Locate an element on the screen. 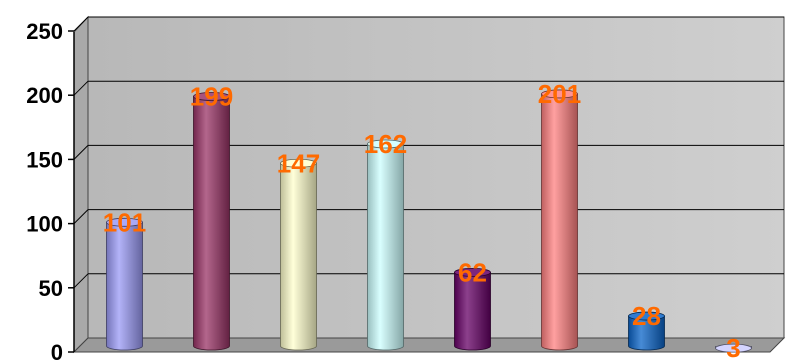  data-label: 3 is located at coordinates (733, 346).